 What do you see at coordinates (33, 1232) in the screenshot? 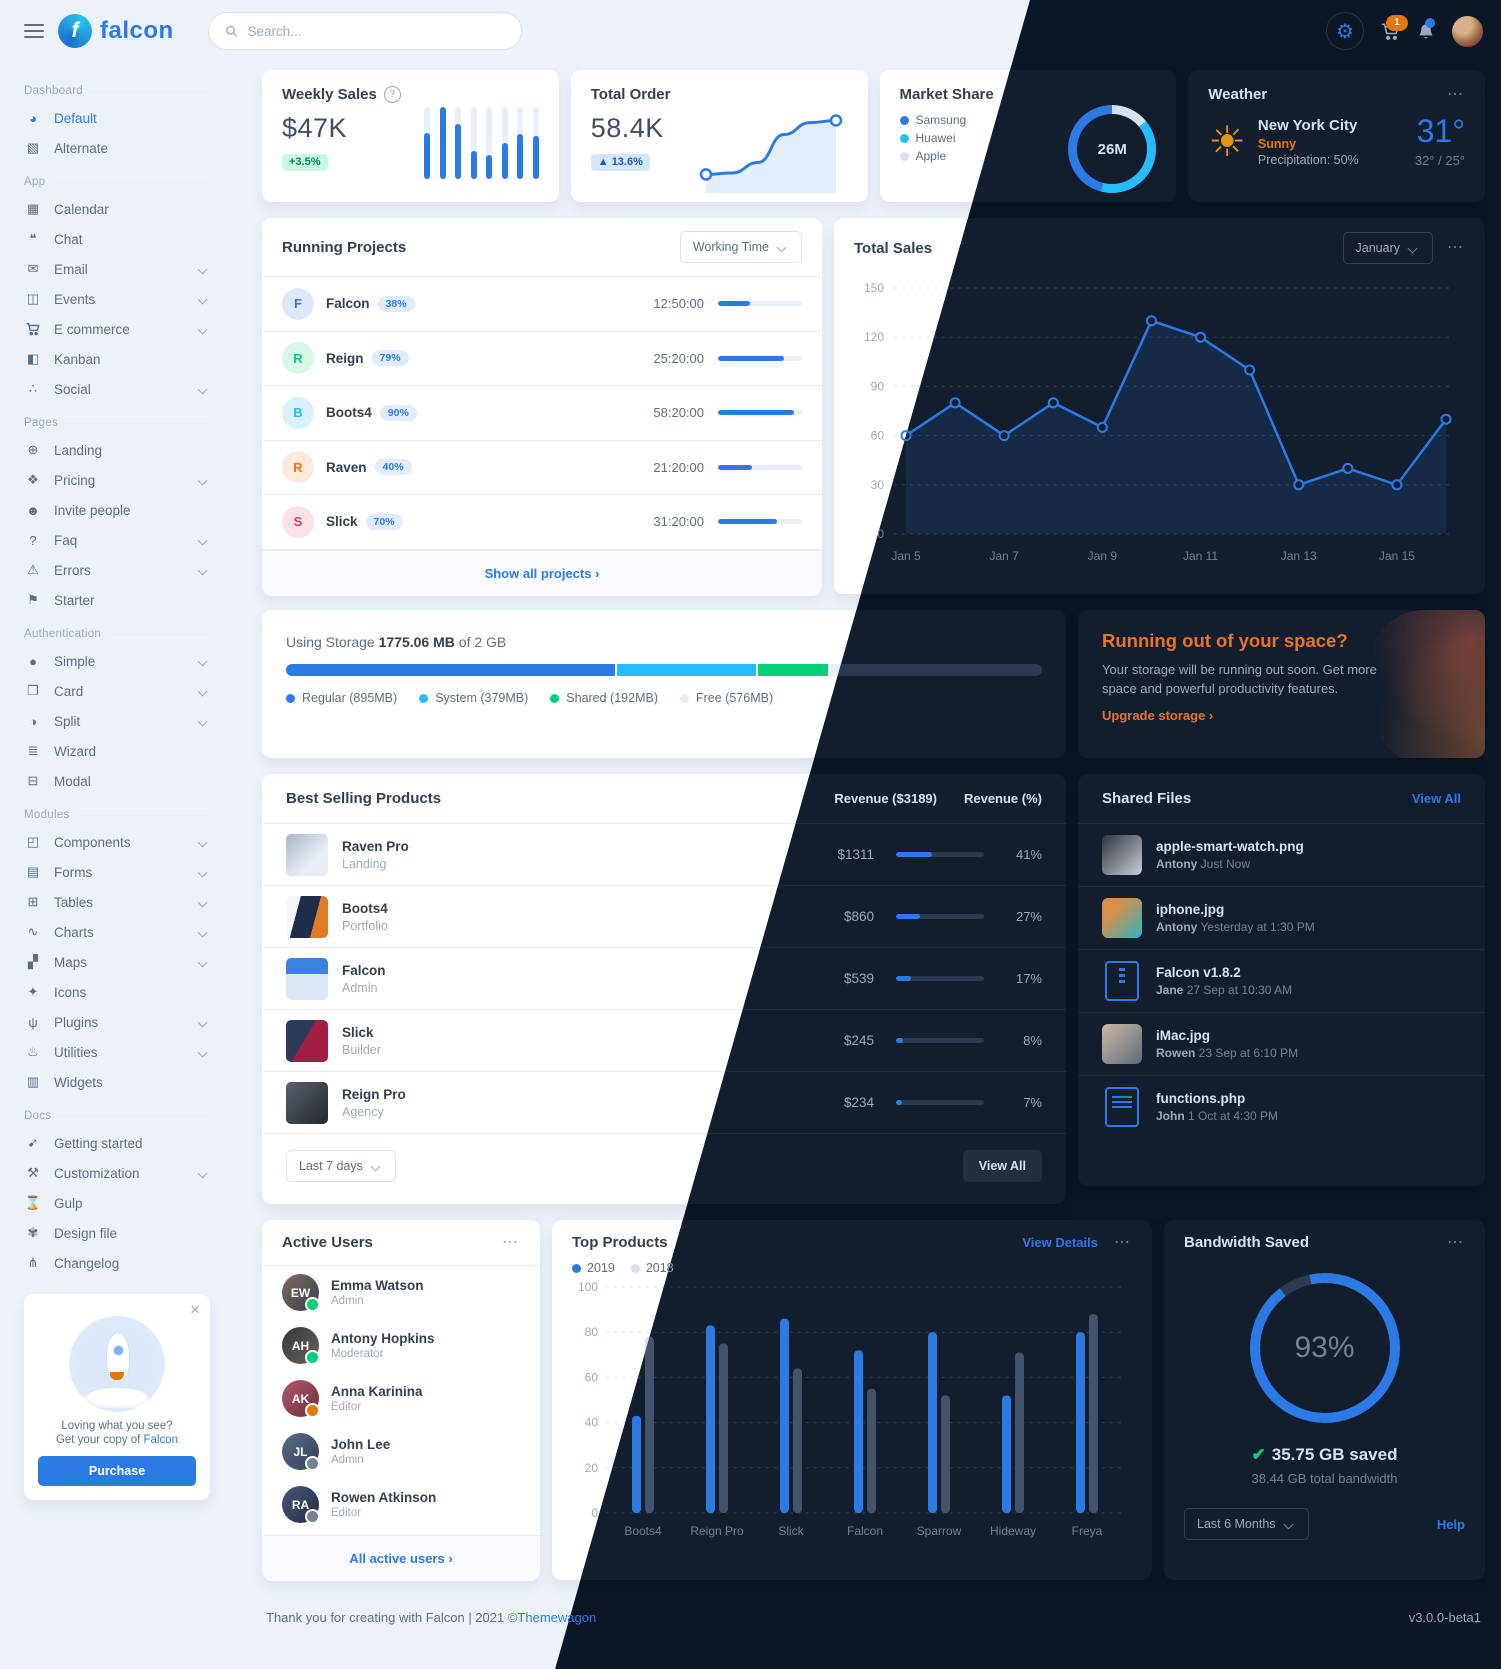
I see `palette-icon: ✾` at bounding box center [33, 1232].